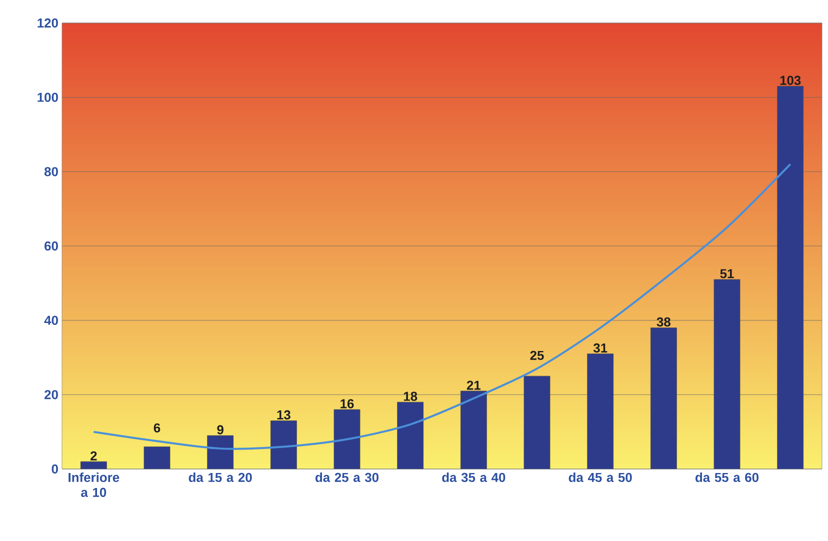 This screenshot has height=541, width=828. I want to click on data-label: 13, so click(283, 415).